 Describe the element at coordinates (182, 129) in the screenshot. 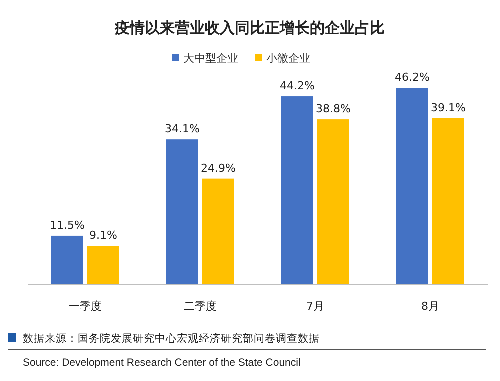

I see `data-label: 34.1%` at that location.